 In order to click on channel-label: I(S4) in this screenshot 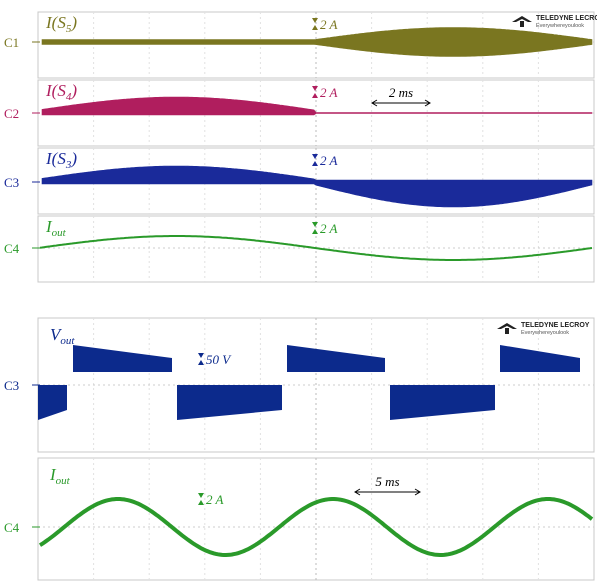, I will do `click(61, 92)`.